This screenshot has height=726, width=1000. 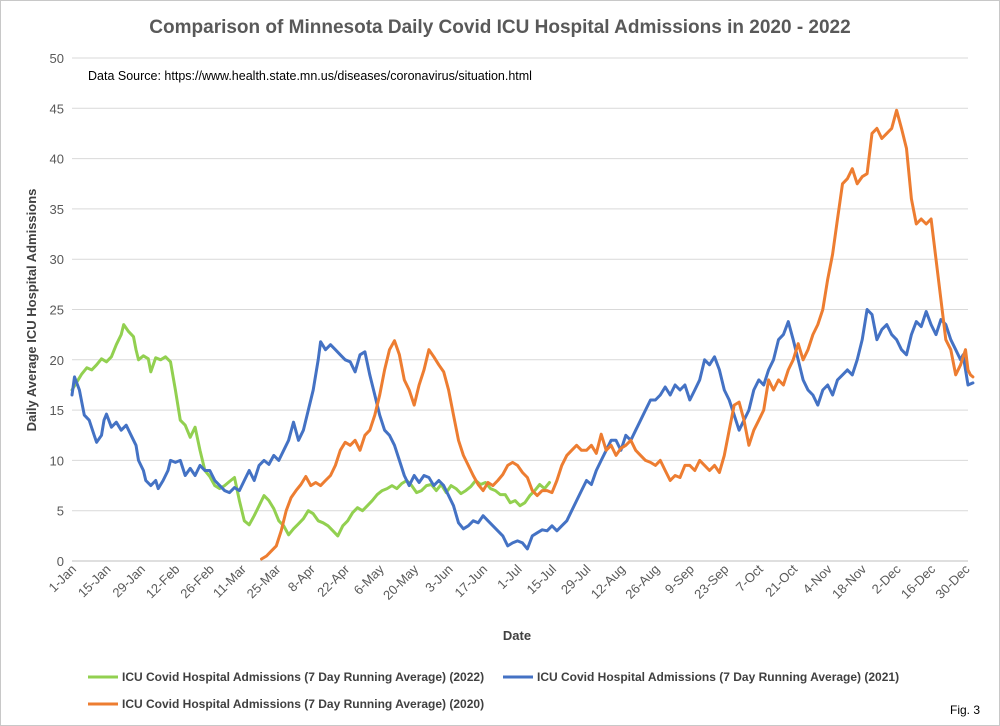 What do you see at coordinates (230, 581) in the screenshot?
I see `x-tick-label: 11-Mar` at bounding box center [230, 581].